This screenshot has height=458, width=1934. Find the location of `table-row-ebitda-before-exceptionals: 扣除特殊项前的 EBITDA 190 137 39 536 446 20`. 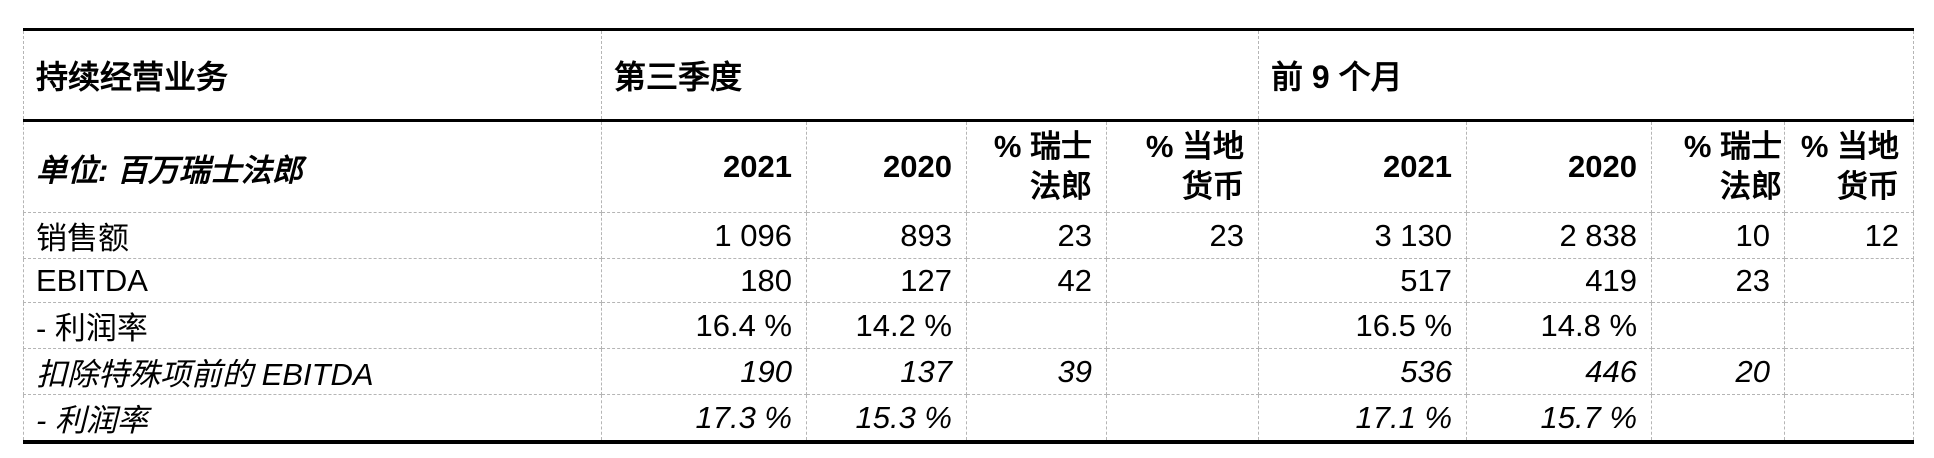

table-row-ebitda-before-exceptionals: 扣除特殊项前的 EBITDA 190 137 39 536 446 20 is located at coordinates (969, 371).